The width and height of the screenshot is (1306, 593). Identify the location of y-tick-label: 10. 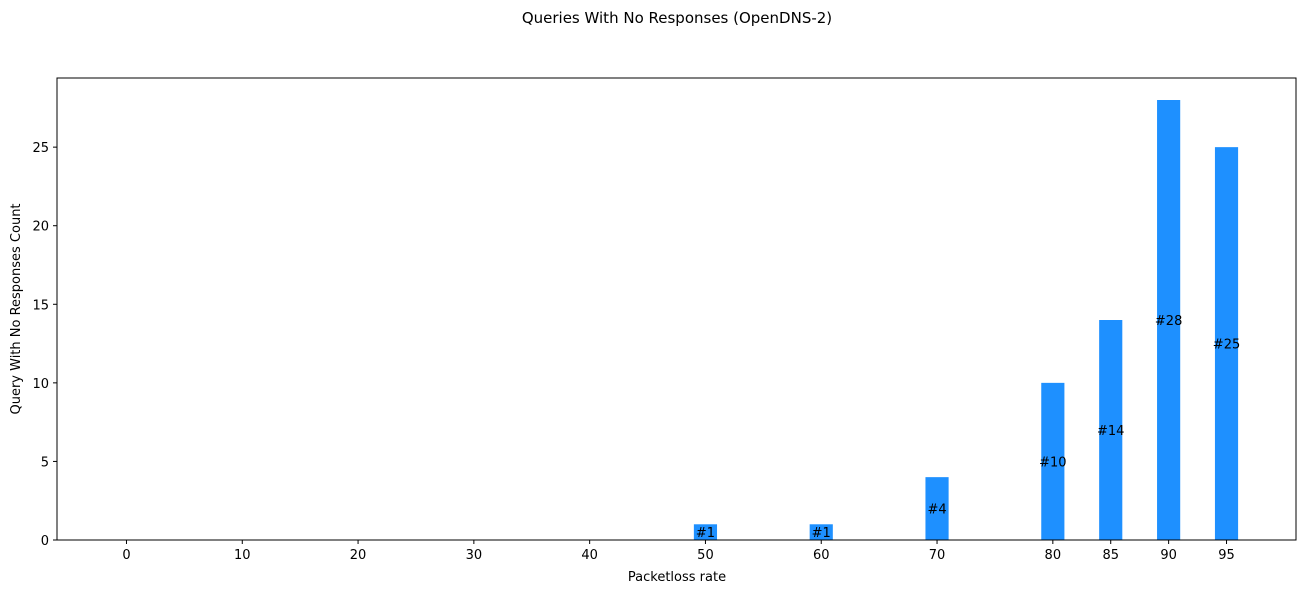
(40, 384).